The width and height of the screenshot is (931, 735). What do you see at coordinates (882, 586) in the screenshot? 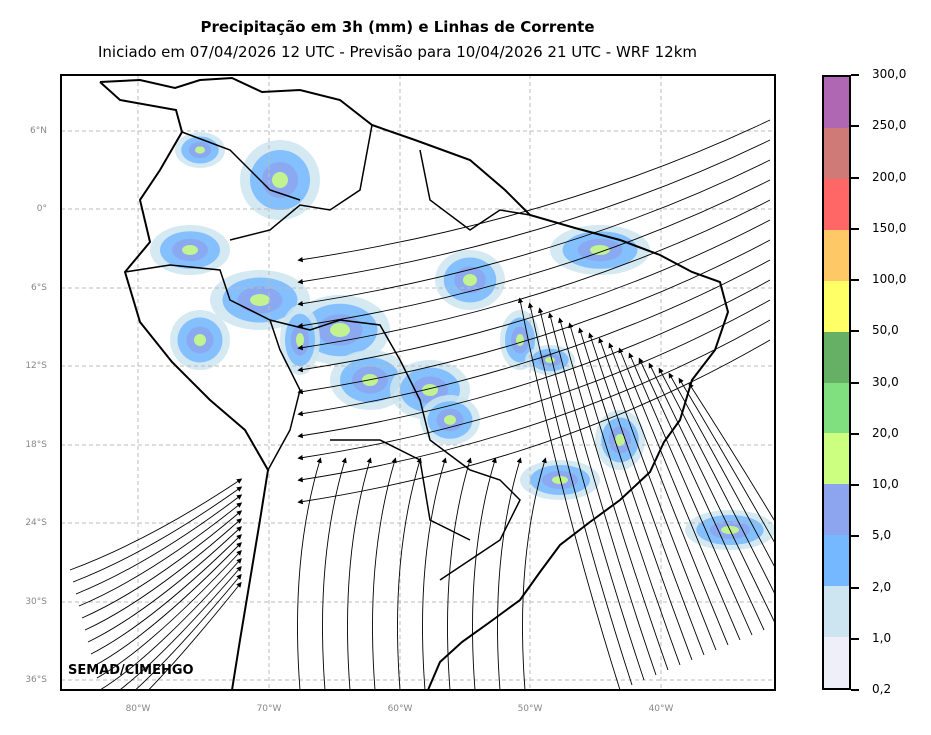
I see `colorbar-label: 2,0` at bounding box center [882, 586].